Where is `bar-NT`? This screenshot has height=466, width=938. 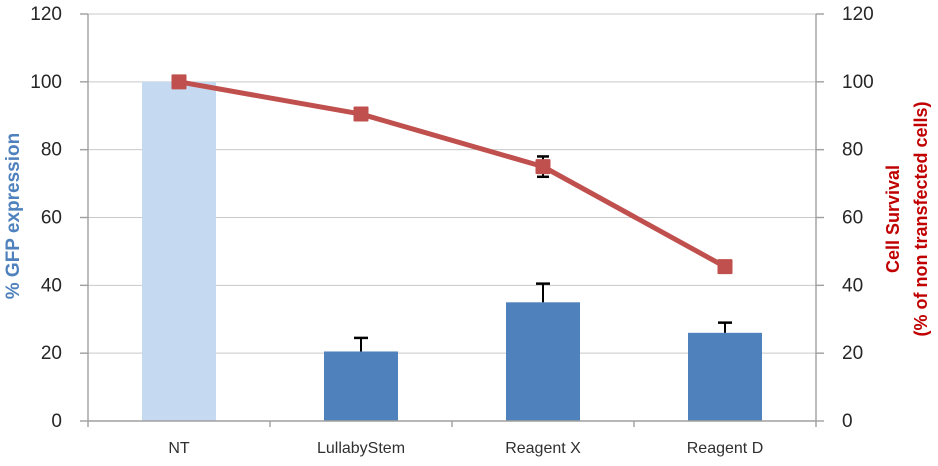 bar-NT is located at coordinates (179, 251).